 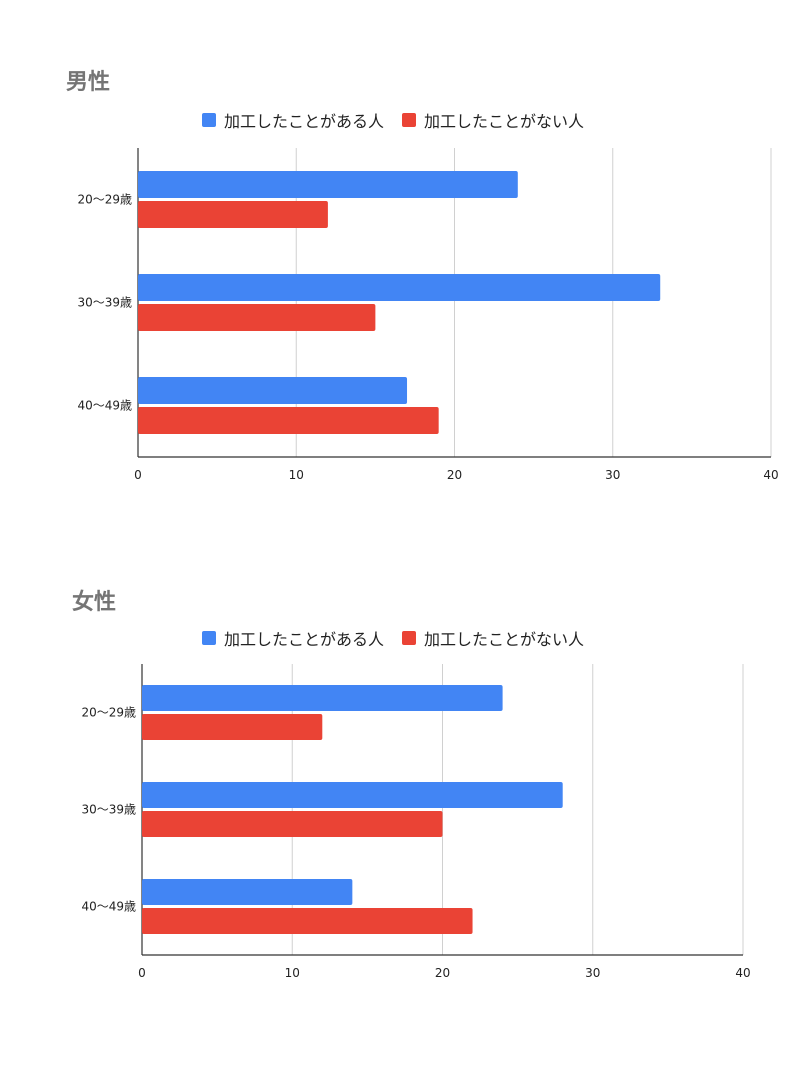 What do you see at coordinates (94, 602) in the screenshot?
I see `chart-title: 女性` at bounding box center [94, 602].